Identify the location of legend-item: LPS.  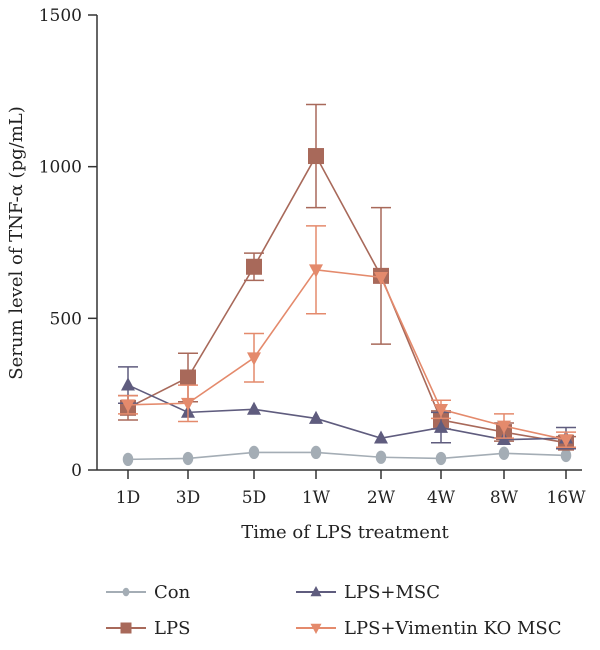
(148, 628).